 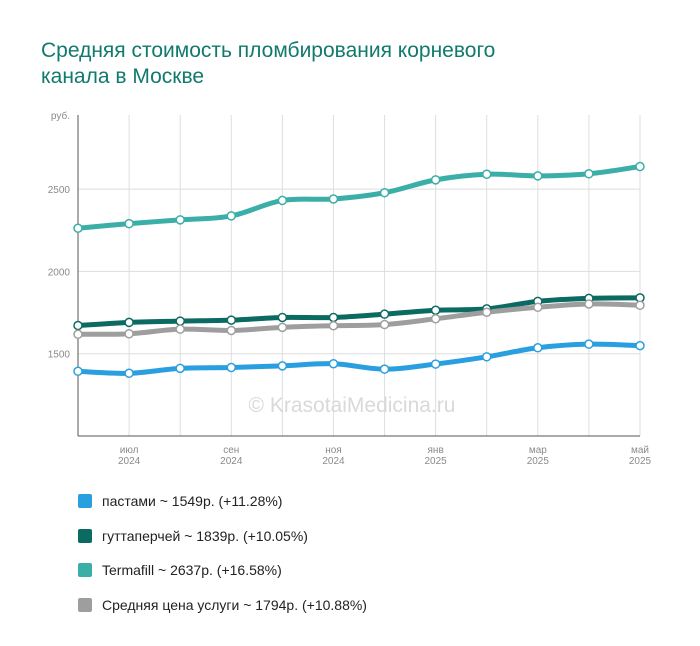 I want to click on legend-label: гуттаперчей ~ 1839р. (+10.05%), so click(x=205, y=535).